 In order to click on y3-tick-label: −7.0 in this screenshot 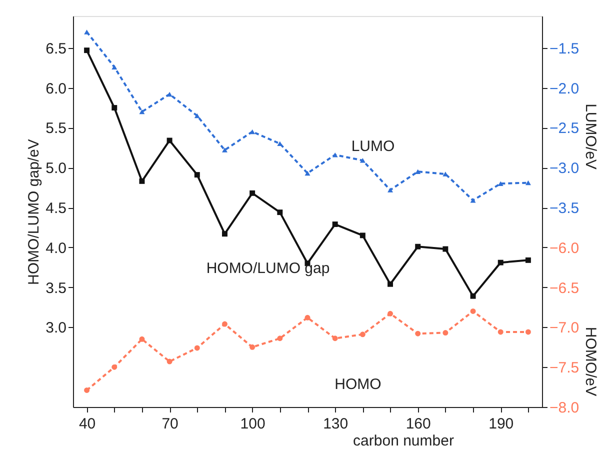, I will do `click(565, 328)`.